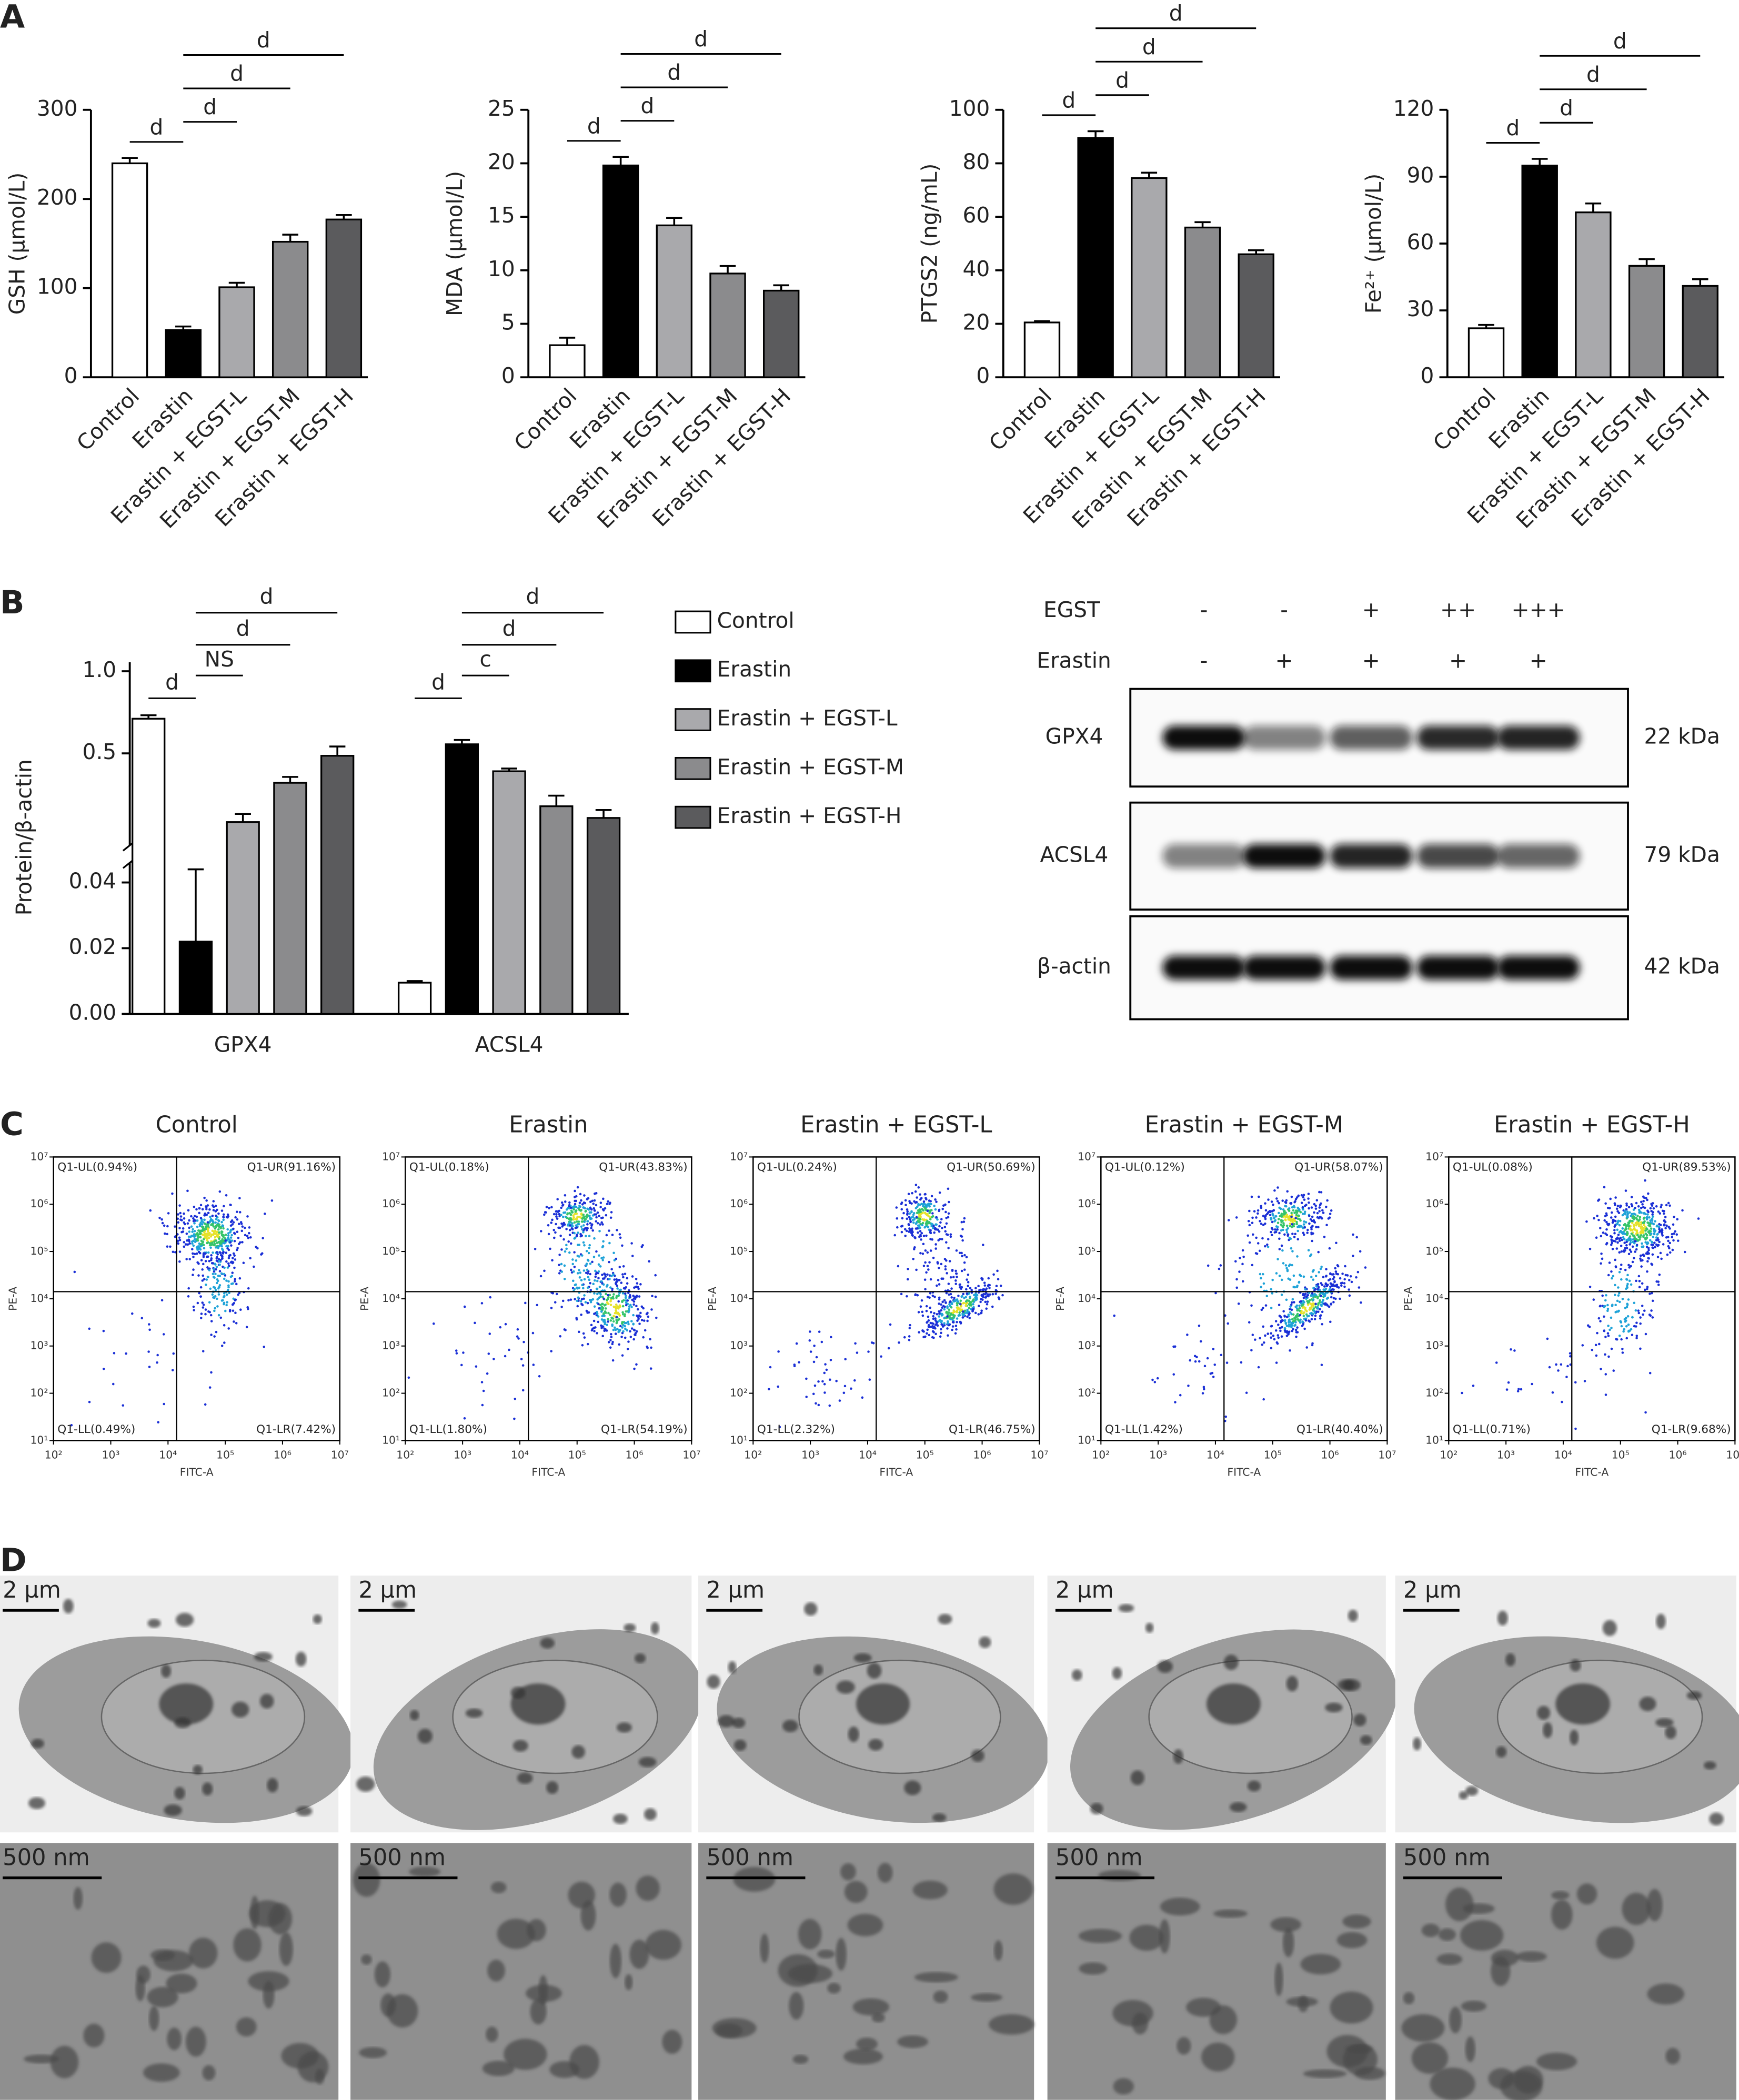 The image size is (1739, 2100). I want to click on y-tick-label: 10¹, so click(739, 1439).